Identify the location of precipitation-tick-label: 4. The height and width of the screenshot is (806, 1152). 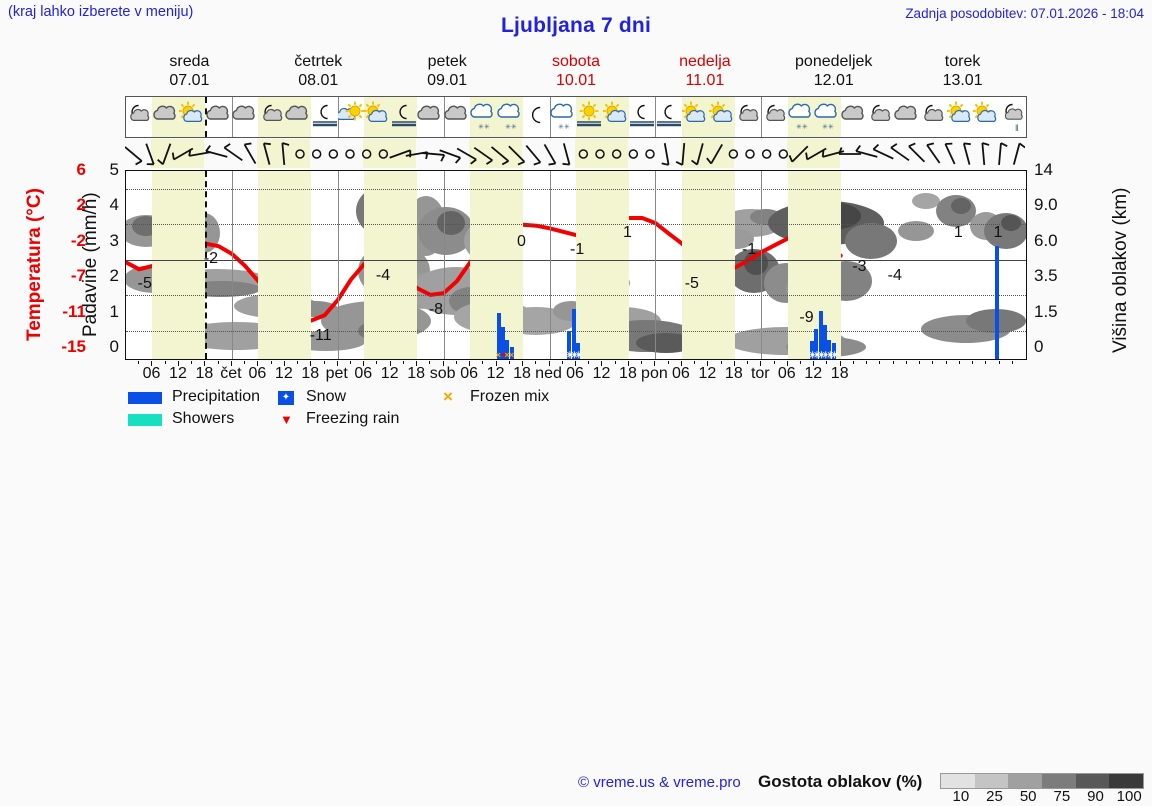
(107, 205).